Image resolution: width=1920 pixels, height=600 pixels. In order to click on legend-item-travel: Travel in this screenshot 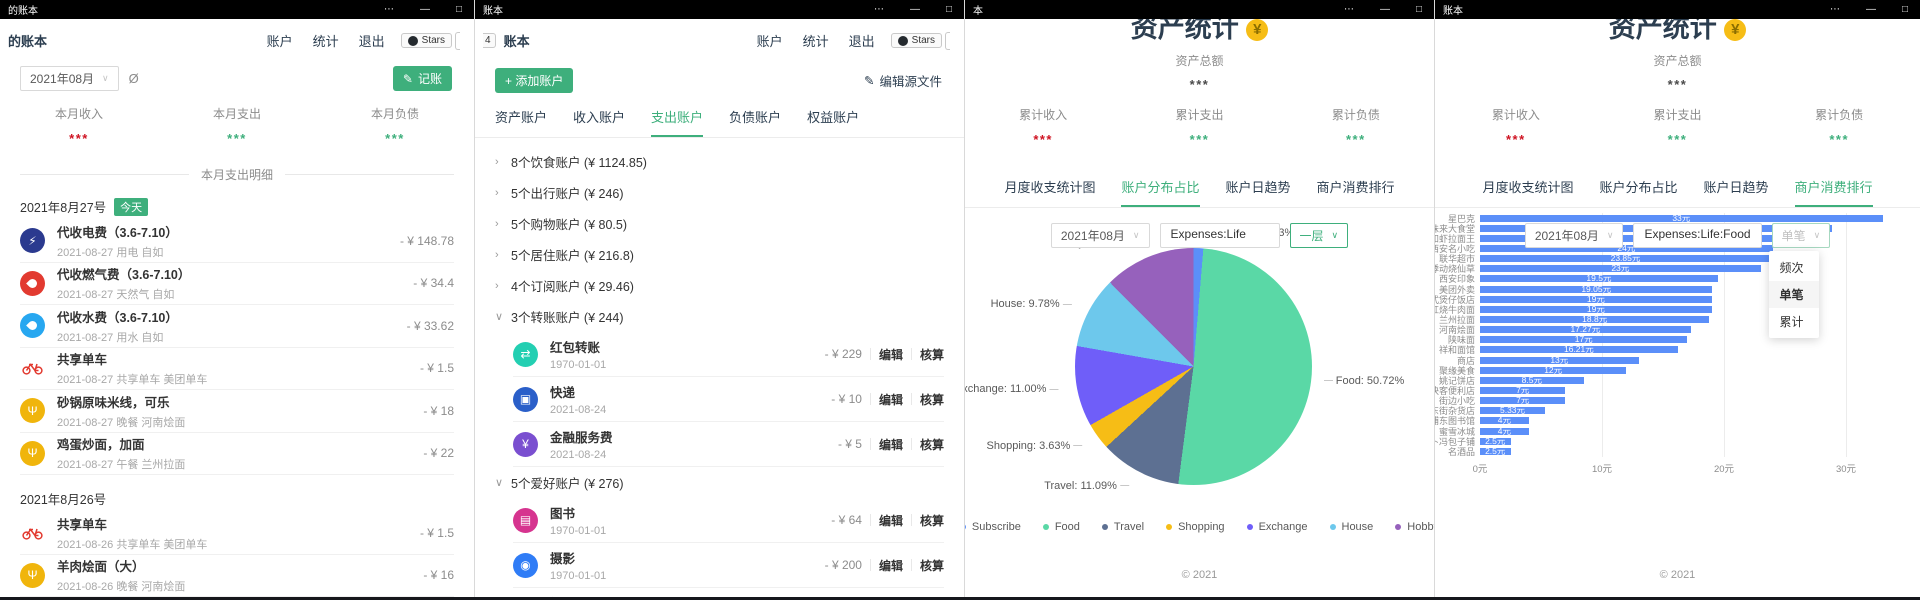, I will do `click(1122, 527)`.